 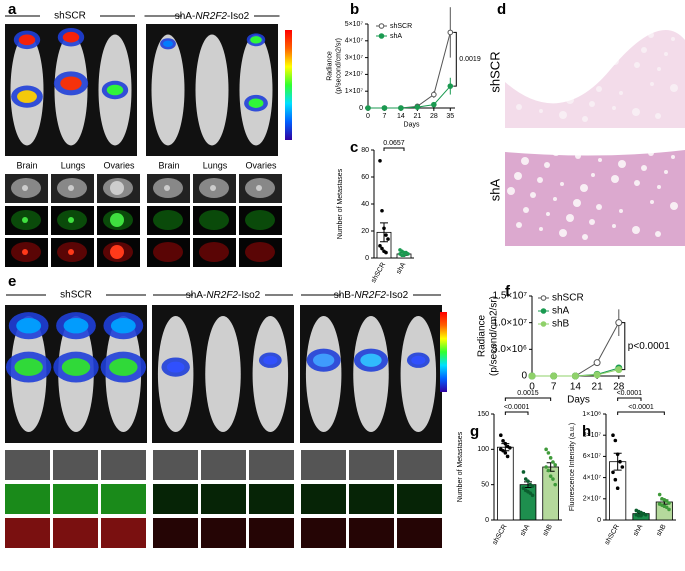 I want to click on tissue-label: Lungs, so click(x=215, y=165).